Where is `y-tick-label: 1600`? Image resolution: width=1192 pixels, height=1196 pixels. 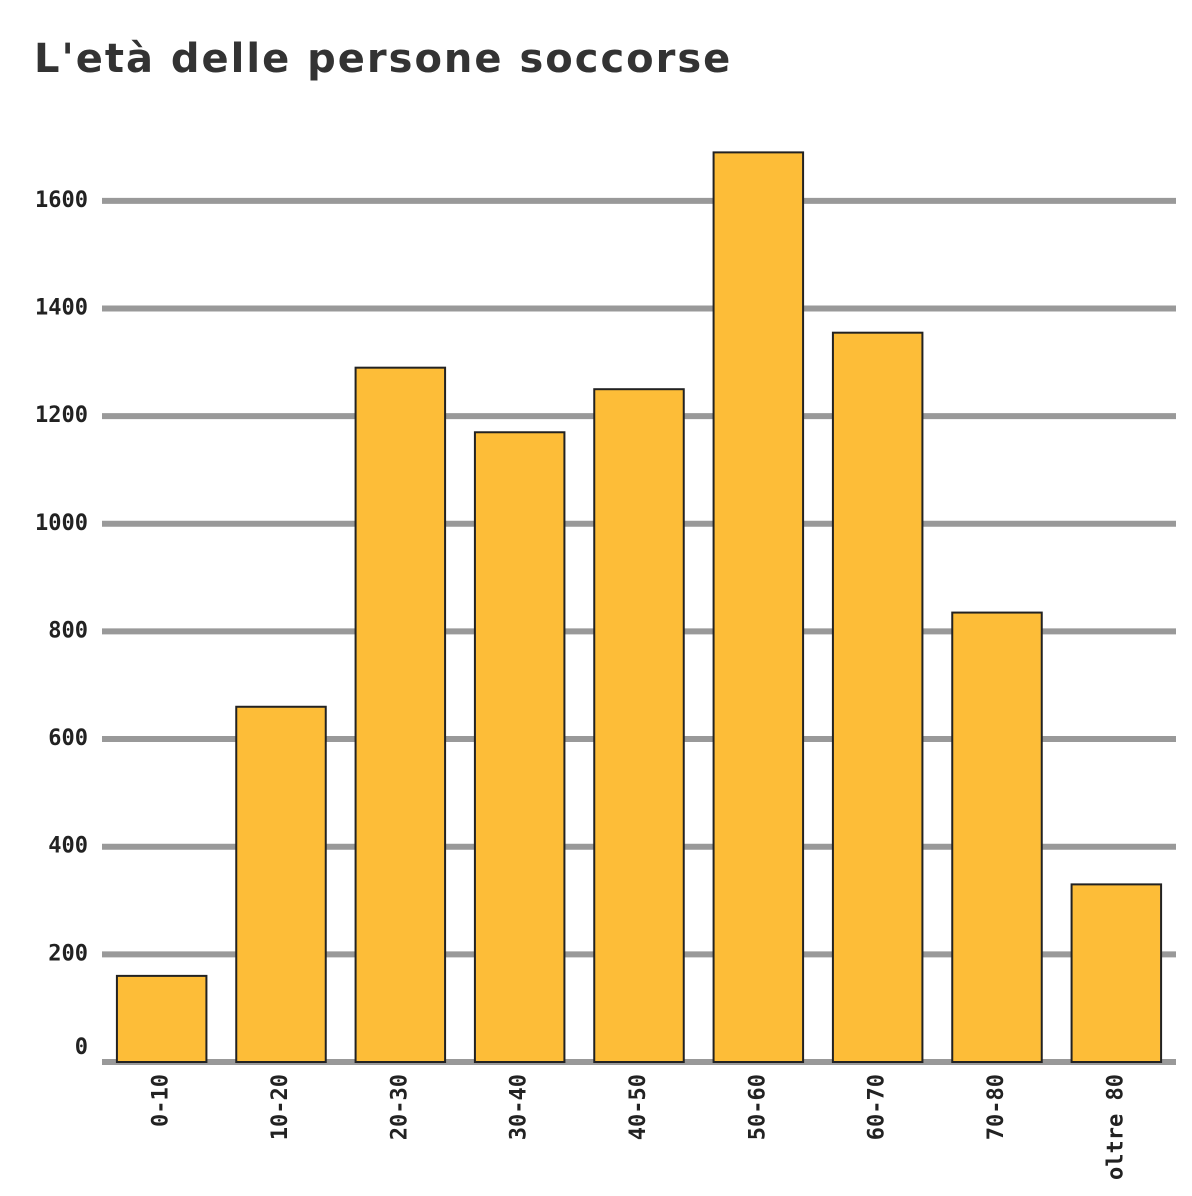 y-tick-label: 1600 is located at coordinates (61, 200).